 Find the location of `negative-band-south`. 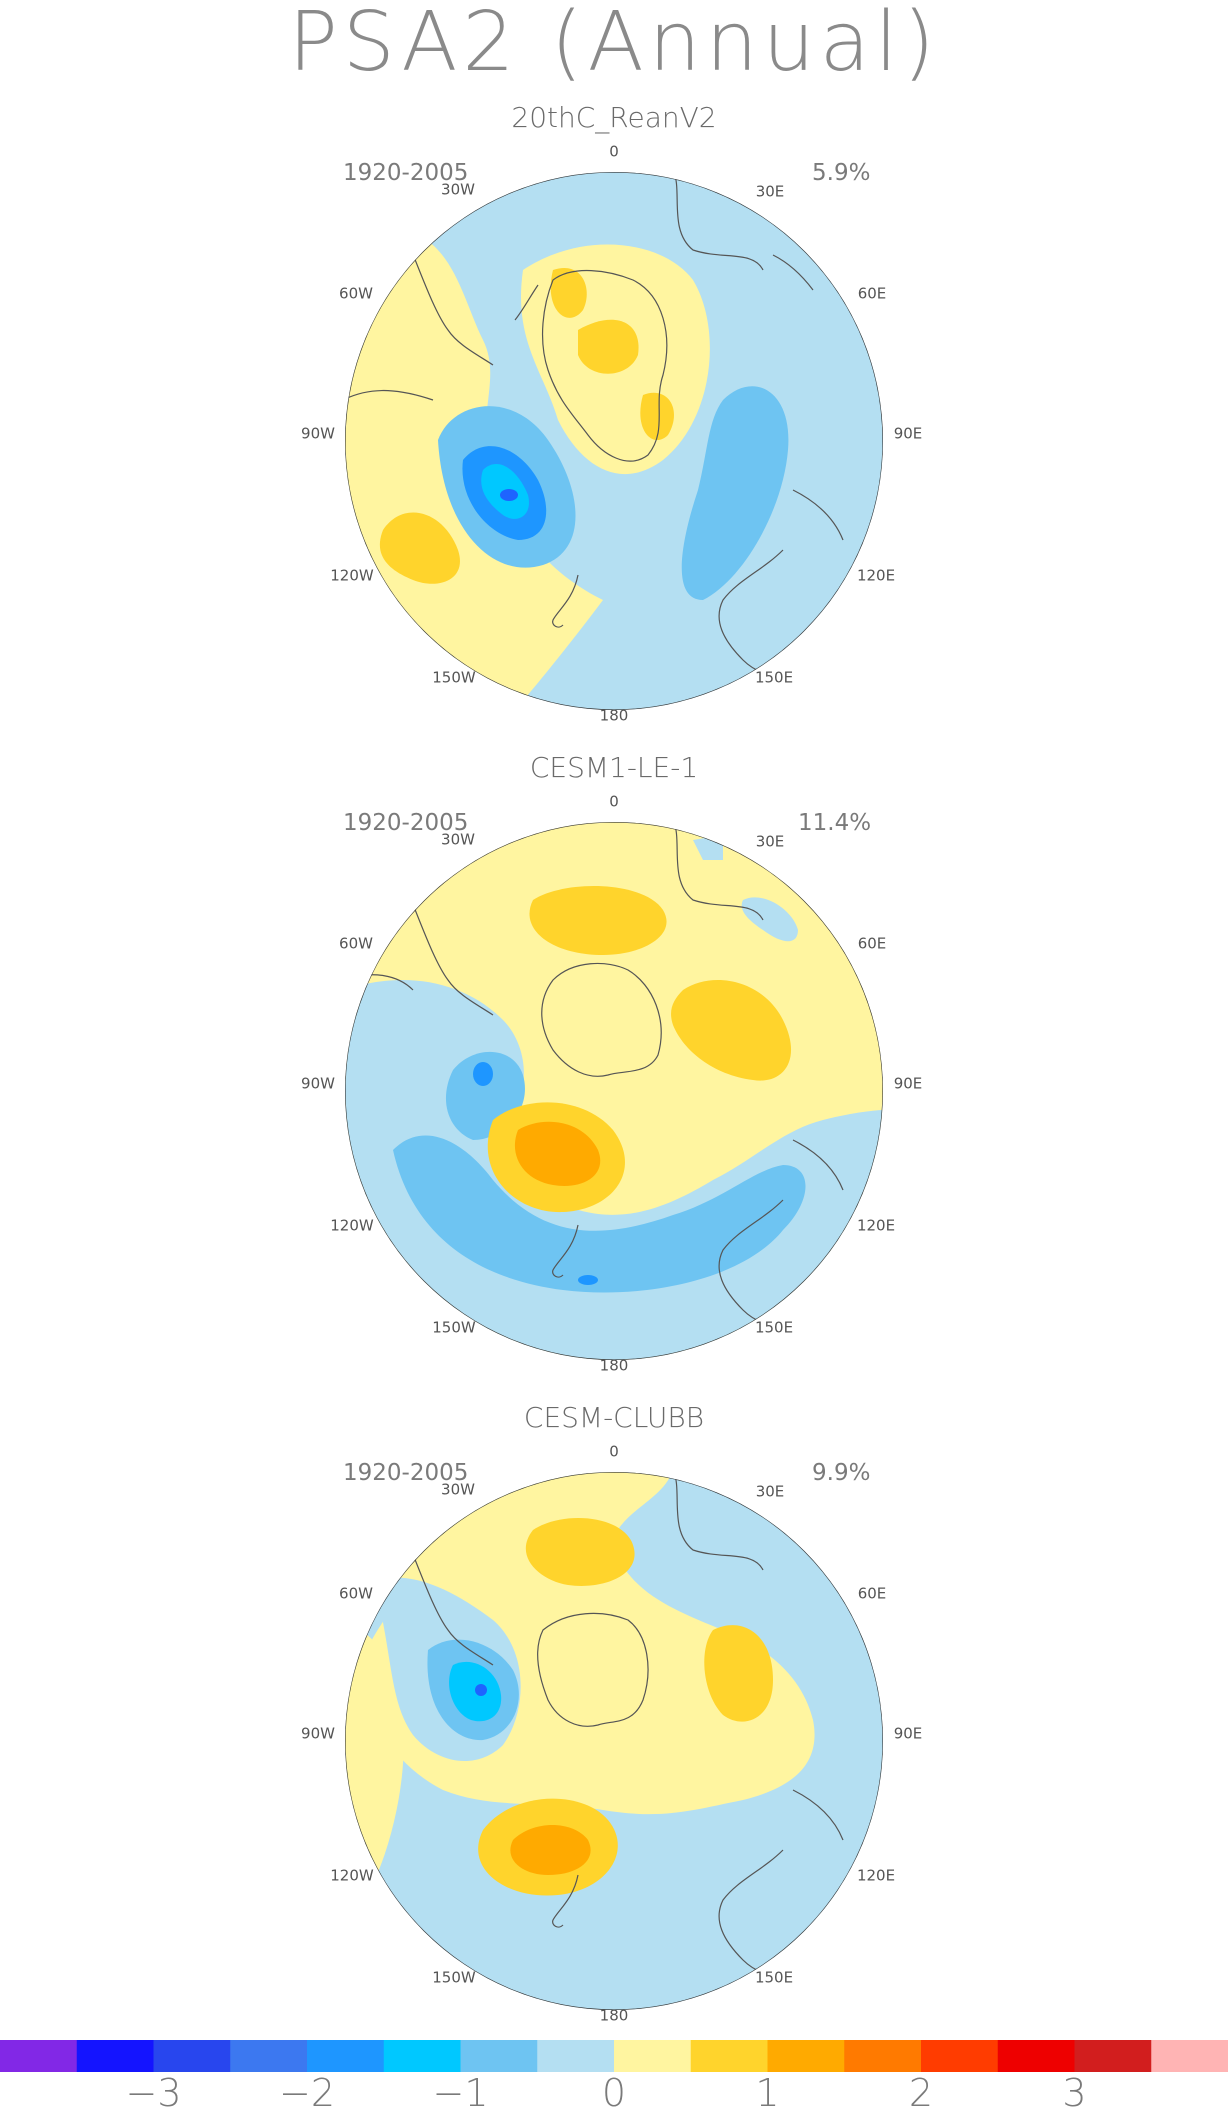

negative-band-south is located at coordinates (599, 1214).